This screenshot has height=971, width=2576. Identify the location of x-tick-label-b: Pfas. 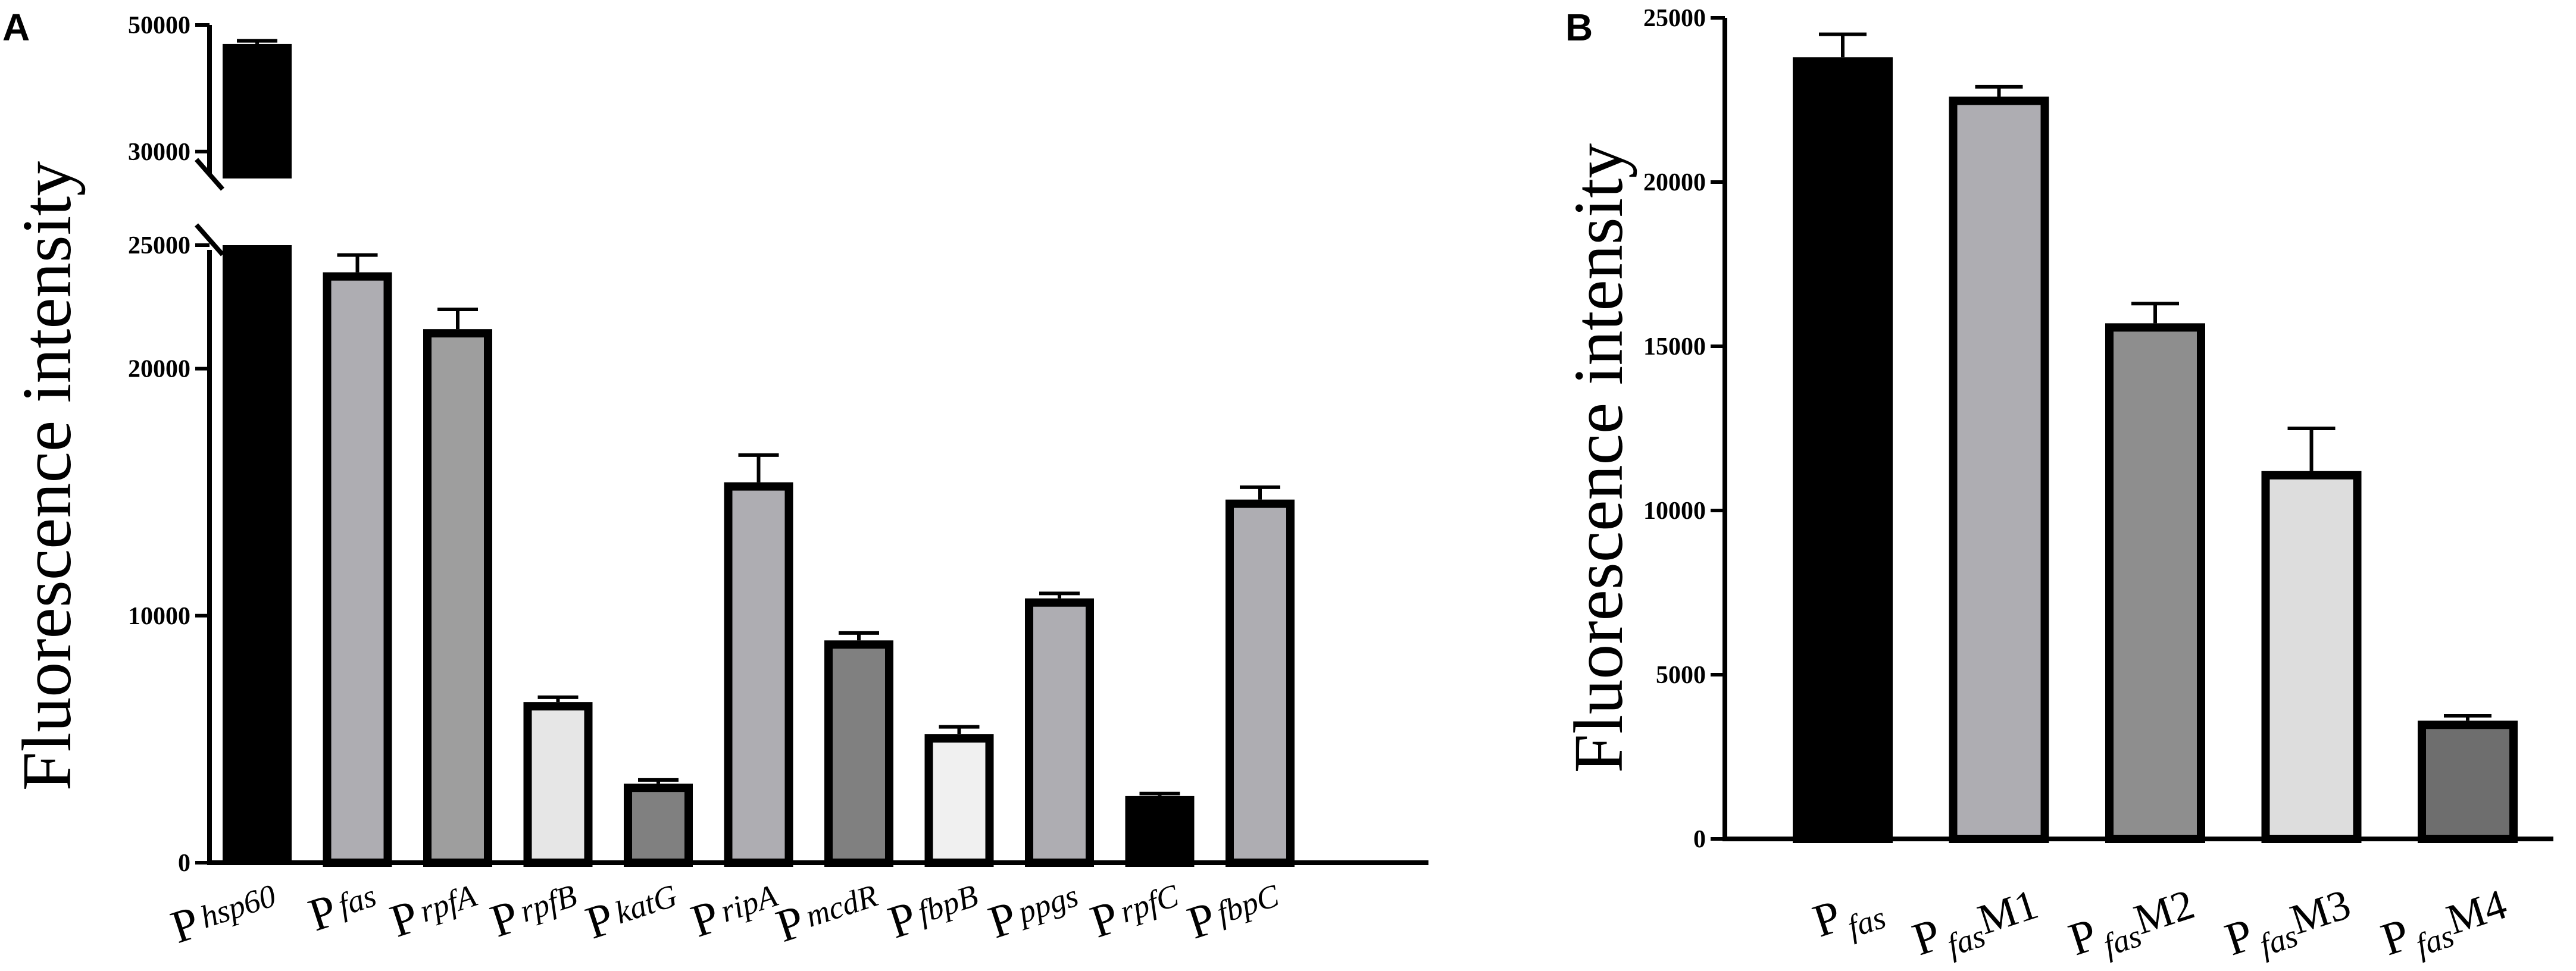
(1848, 915).